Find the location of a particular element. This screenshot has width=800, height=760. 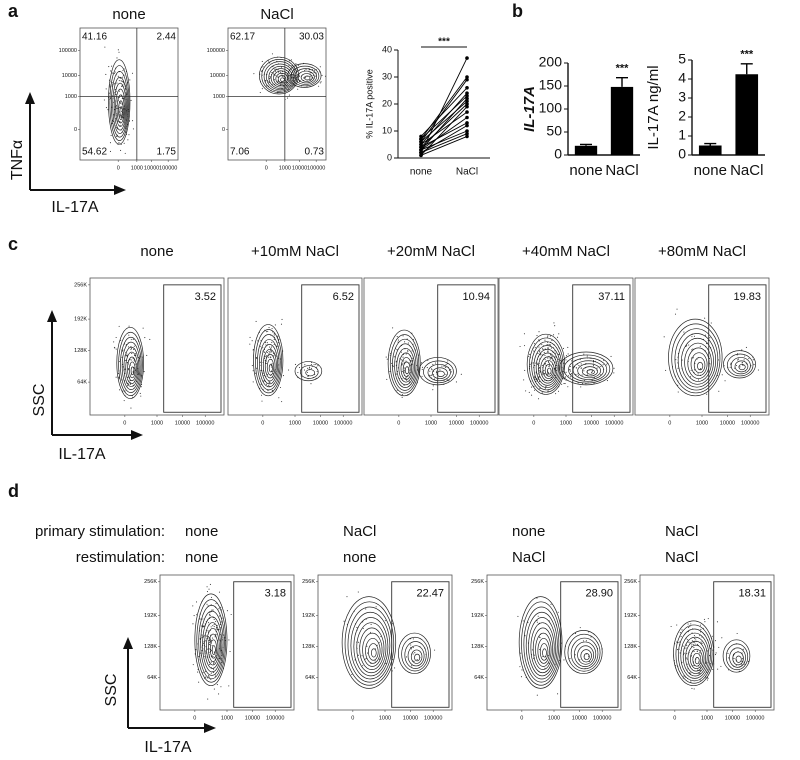

row-label: primary stimulation: is located at coordinates (100, 531).